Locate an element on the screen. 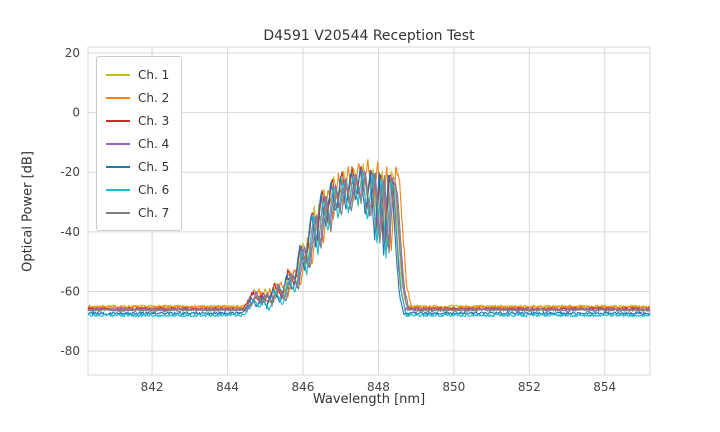 Image resolution: width=720 pixels, height=432 pixels. legend-item-ch-4: Ch. 4 is located at coordinates (137, 143).